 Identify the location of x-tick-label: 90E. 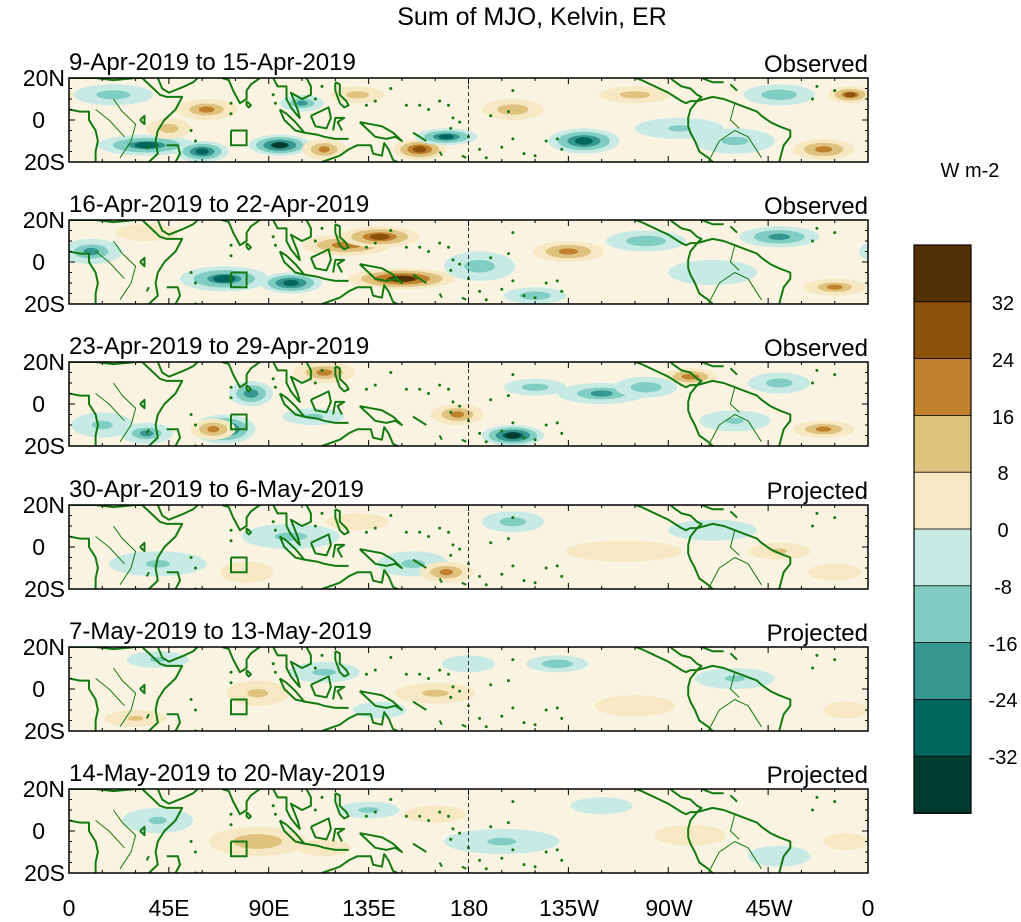
(269, 908).